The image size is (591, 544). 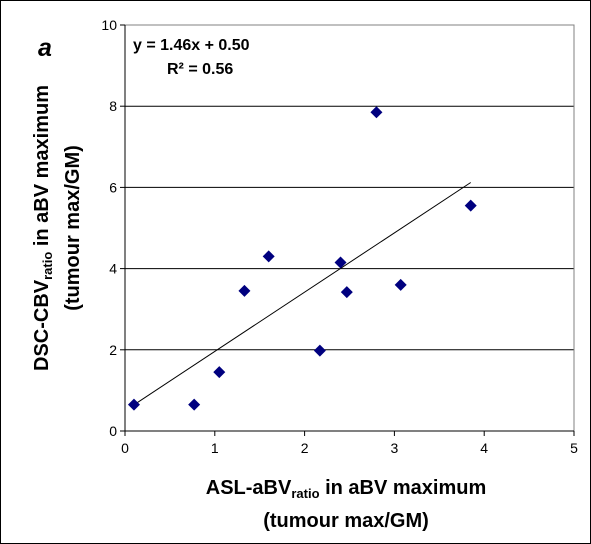 I want to click on y-axis-title-rest: in aBV maximum, so click(x=42, y=168).